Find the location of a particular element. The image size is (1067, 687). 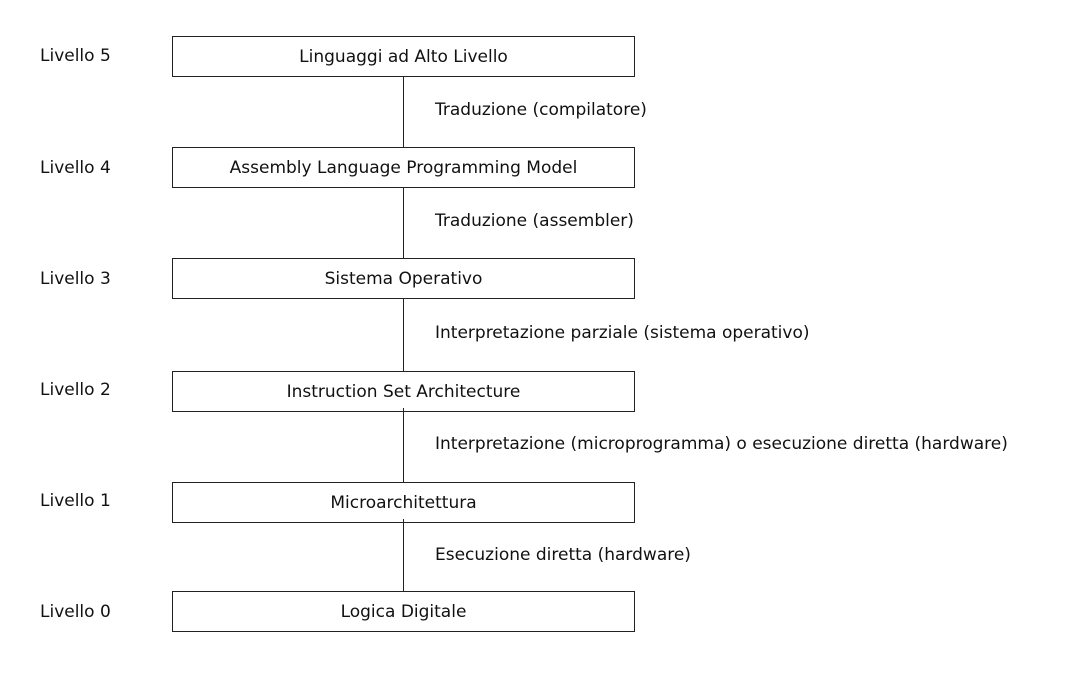

level-0-name: Logica Digitale is located at coordinates (403, 611).